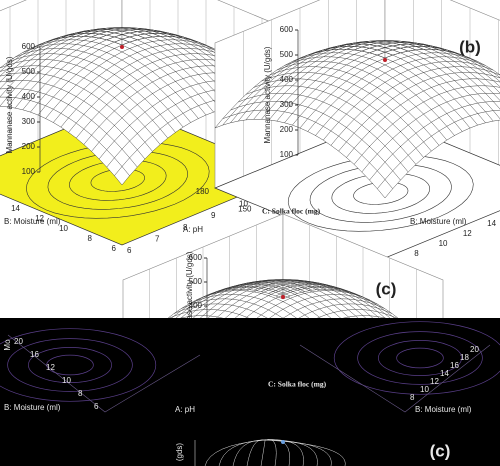 The width and height of the screenshot is (500, 466). I want to click on floor-left-tick: 10, so click(63, 228).